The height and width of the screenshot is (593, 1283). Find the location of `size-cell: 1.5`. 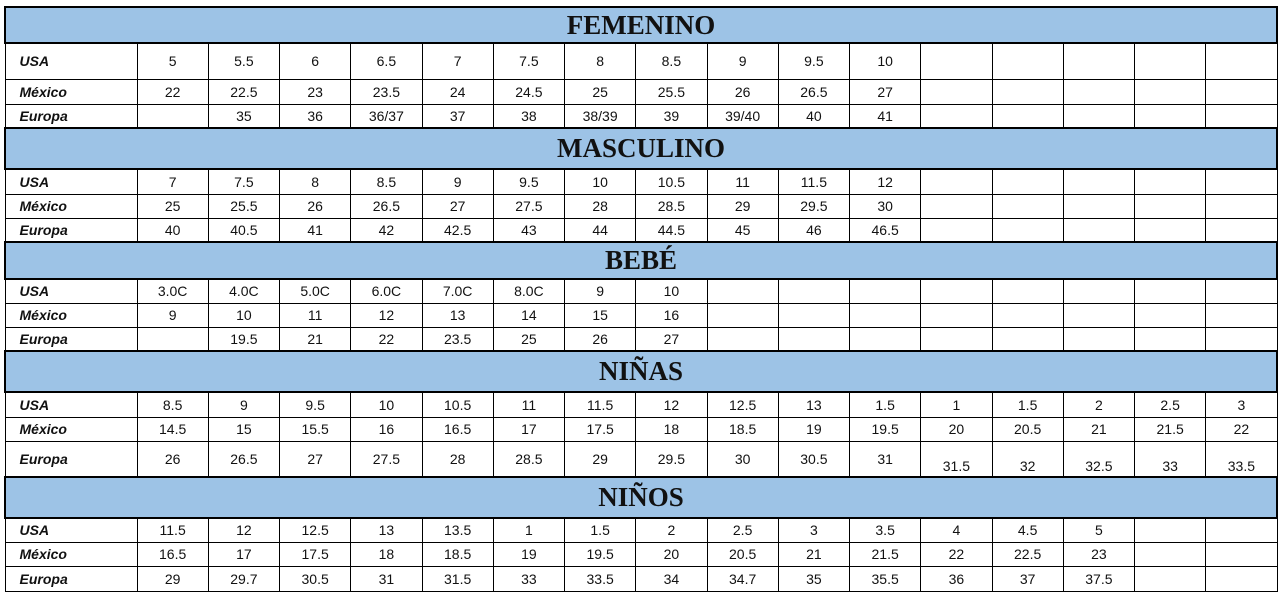

size-cell: 1.5 is located at coordinates (1027, 404).